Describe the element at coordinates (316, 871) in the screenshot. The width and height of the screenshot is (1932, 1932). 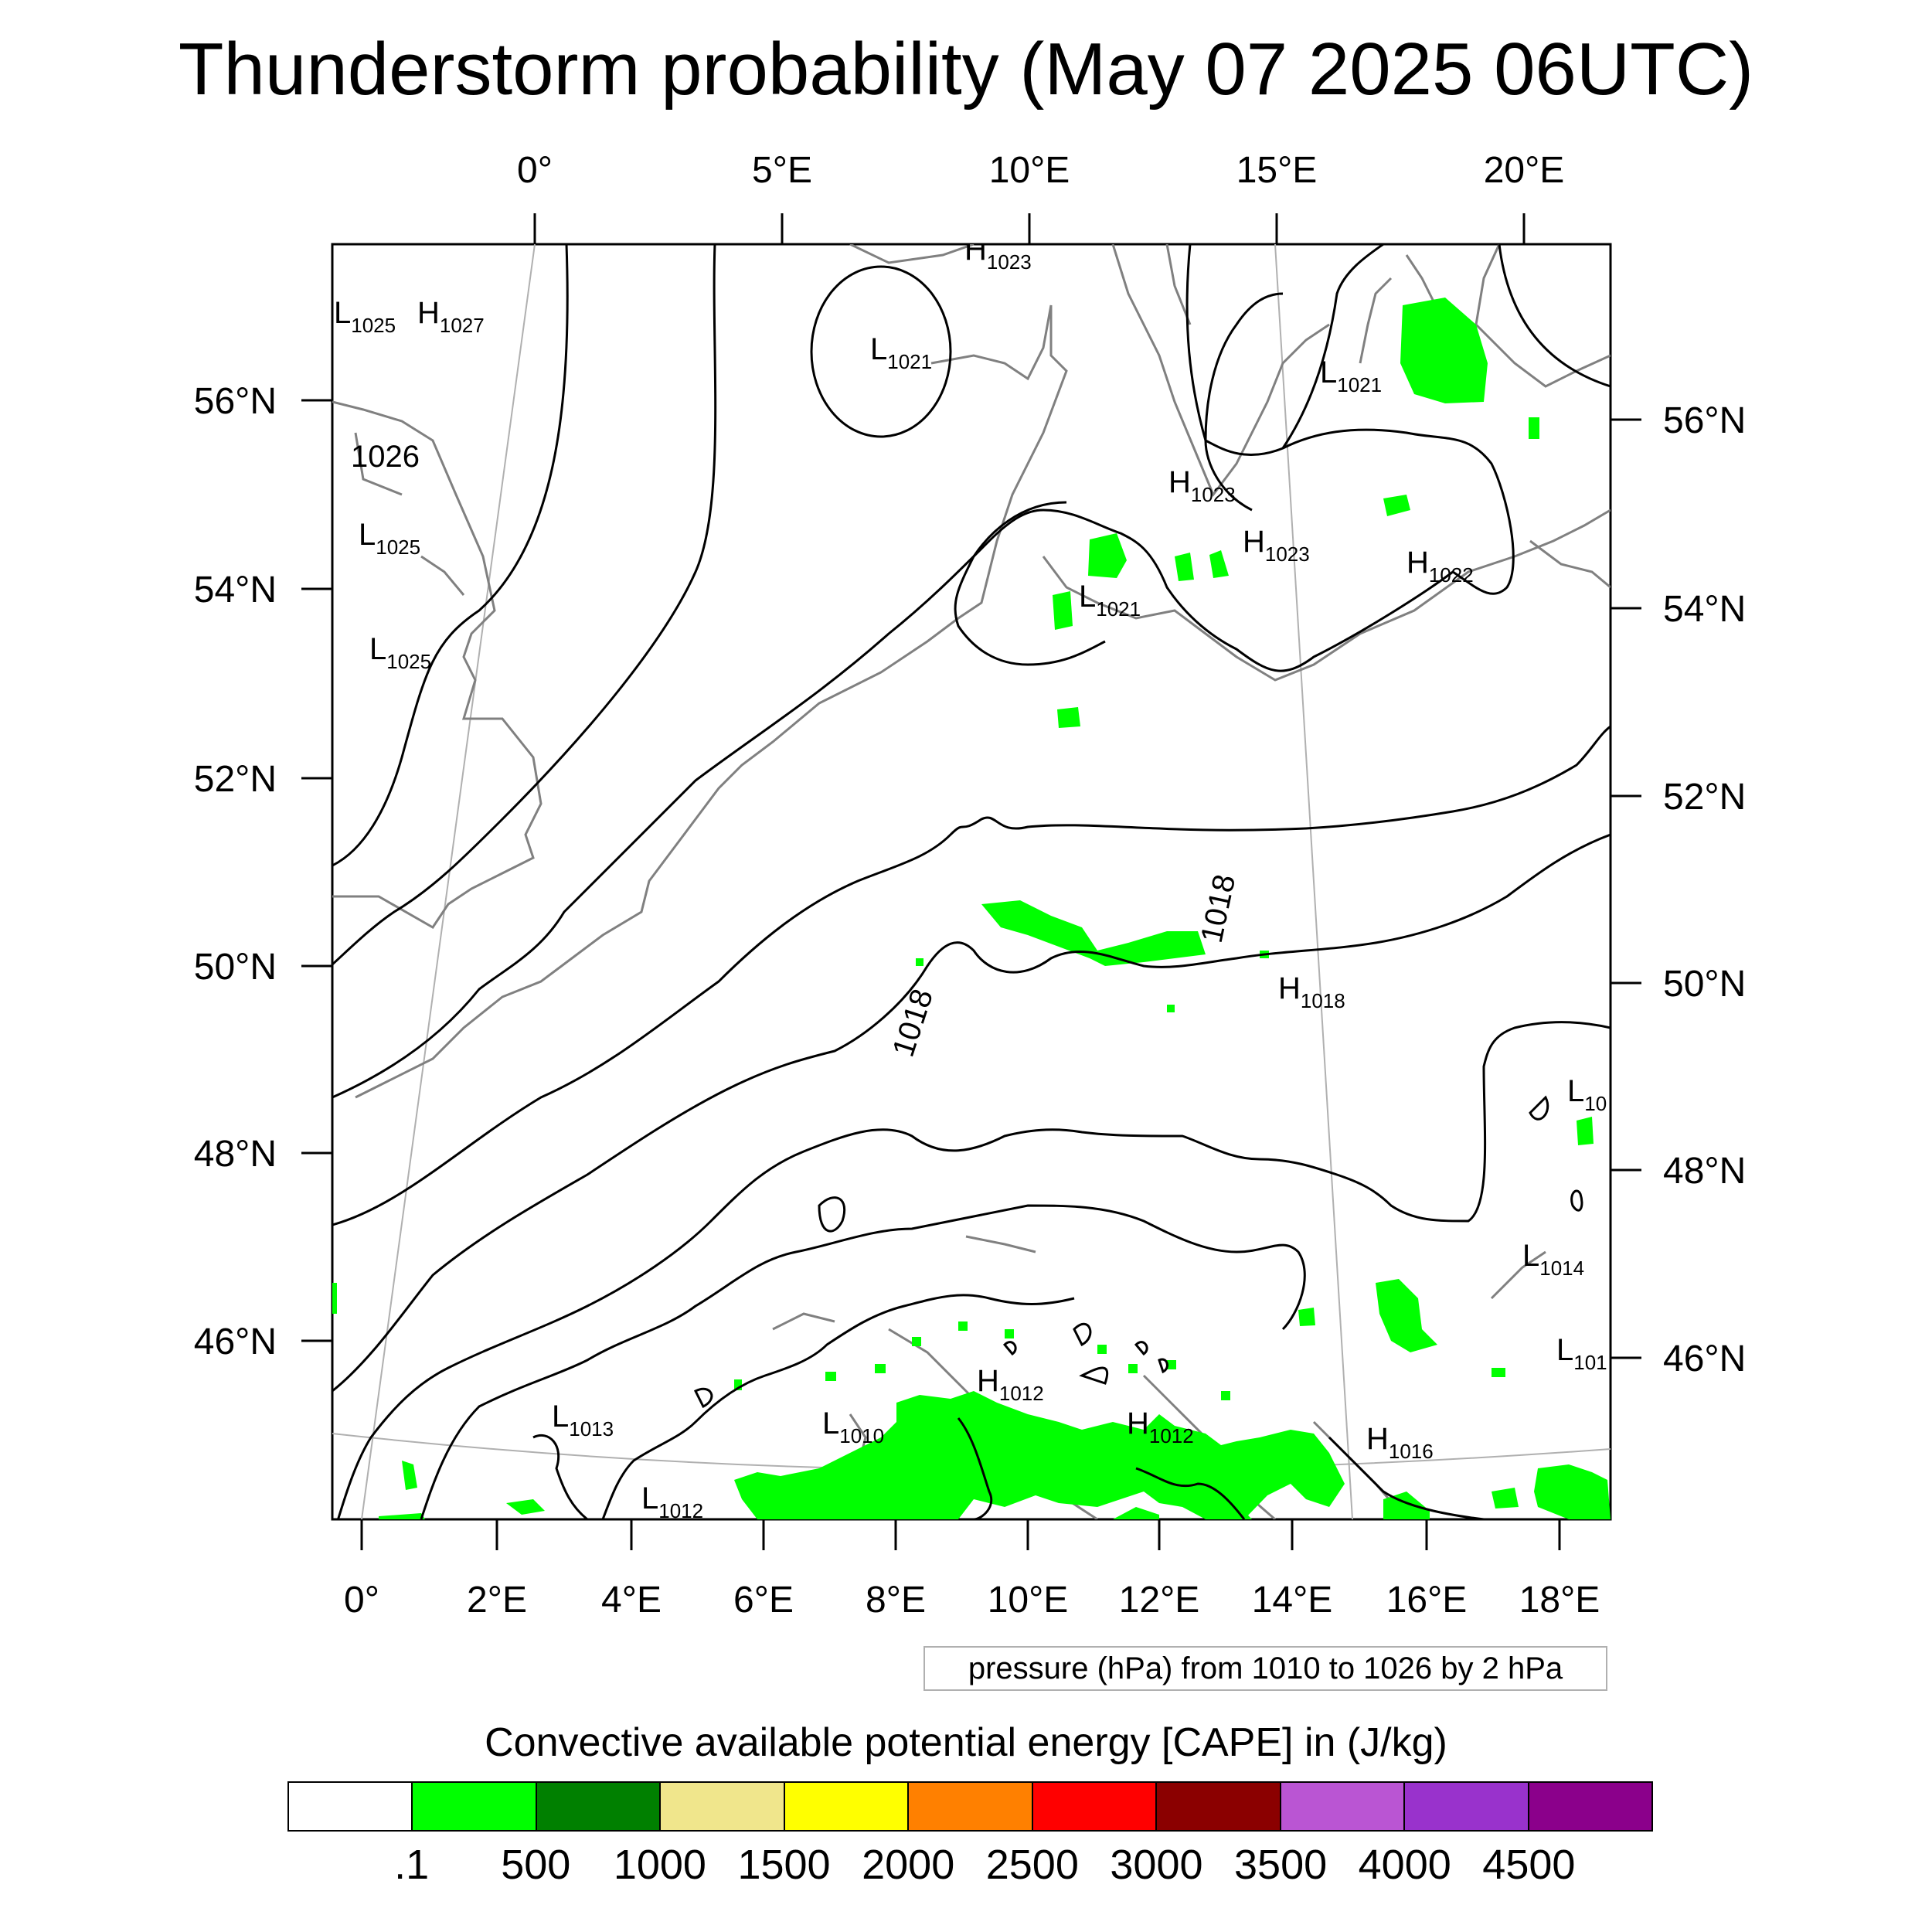
I see `left-ticks` at that location.